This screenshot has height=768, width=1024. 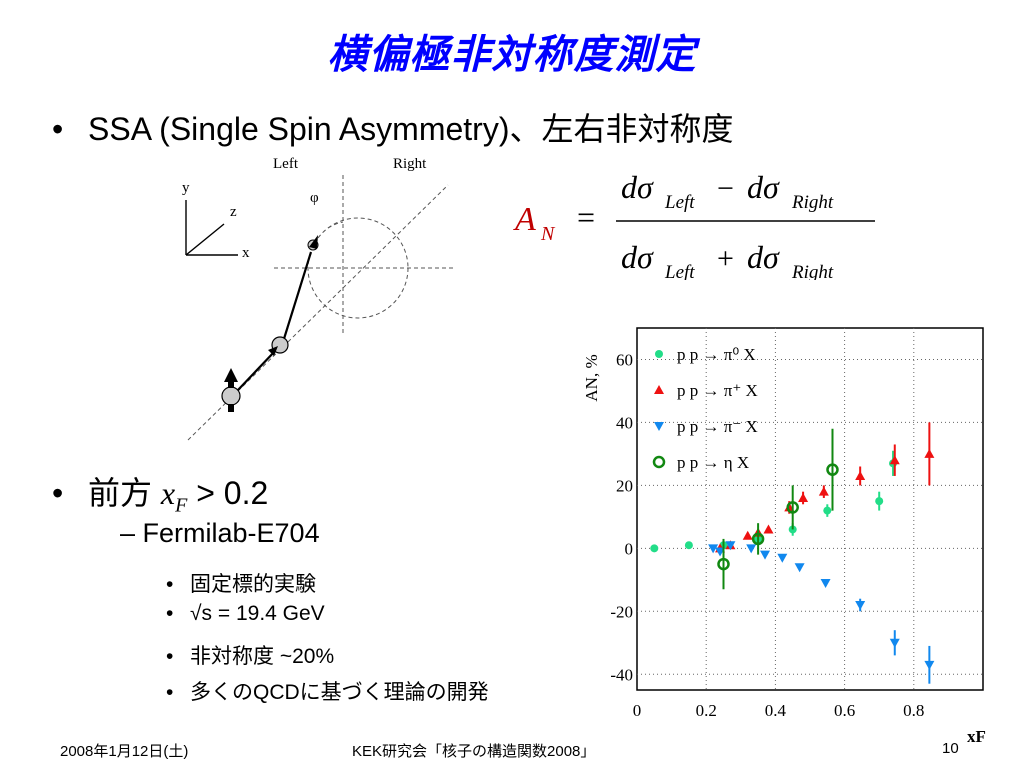 What do you see at coordinates (231, 396) in the screenshot?
I see `beam-particle` at bounding box center [231, 396].